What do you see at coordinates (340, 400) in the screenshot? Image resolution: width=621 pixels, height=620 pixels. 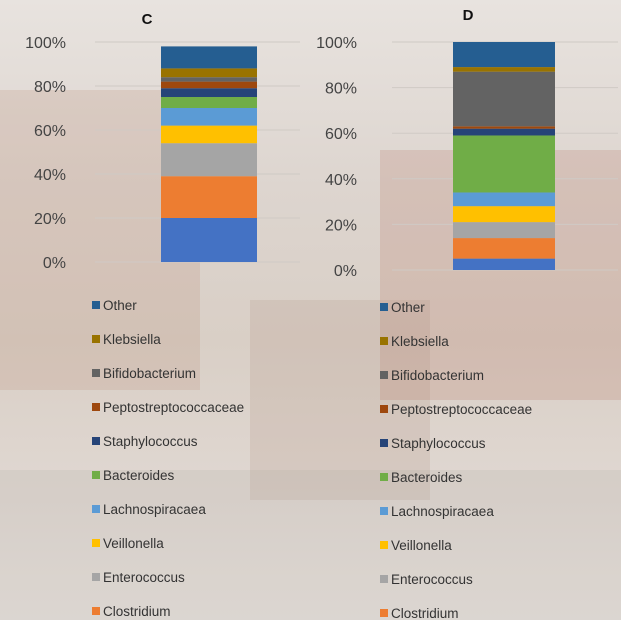 I see `background-building` at bounding box center [340, 400].